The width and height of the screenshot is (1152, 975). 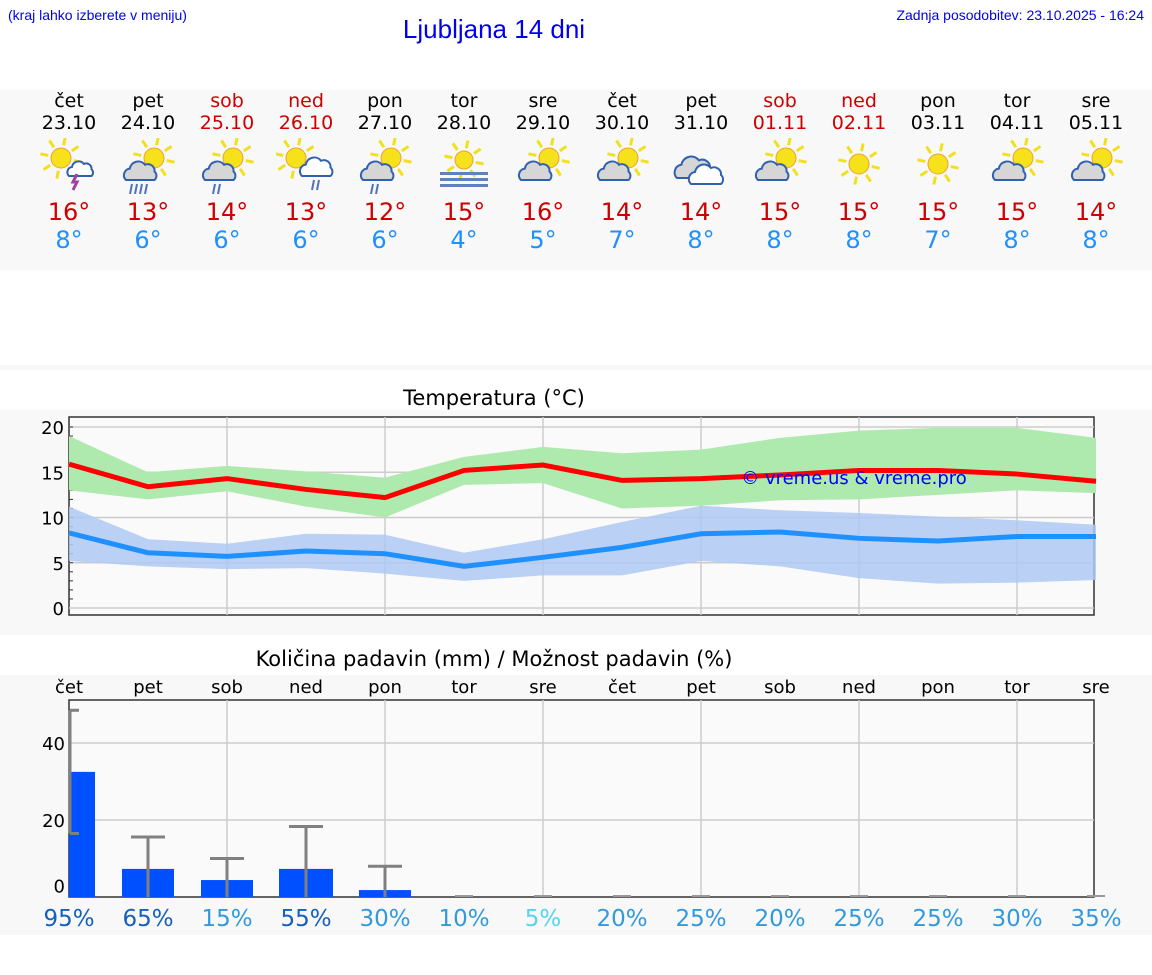 I want to click on y-tick-label: 20, so click(x=53, y=821).